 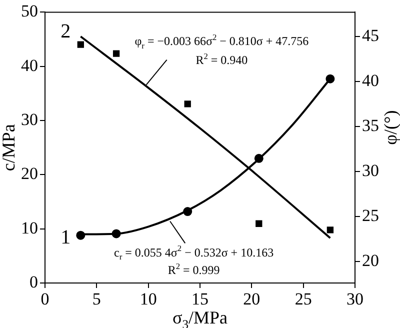 What do you see at coordinates (148, 299) in the screenshot?
I see `x-tick-label: 10` at bounding box center [148, 299].